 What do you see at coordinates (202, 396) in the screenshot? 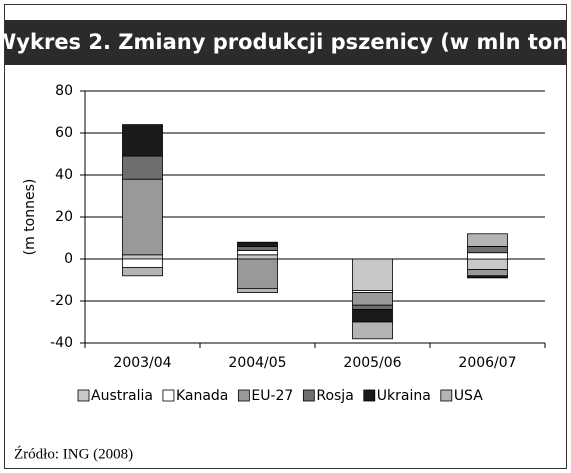
I see `legend-label: Kanada` at bounding box center [202, 396].